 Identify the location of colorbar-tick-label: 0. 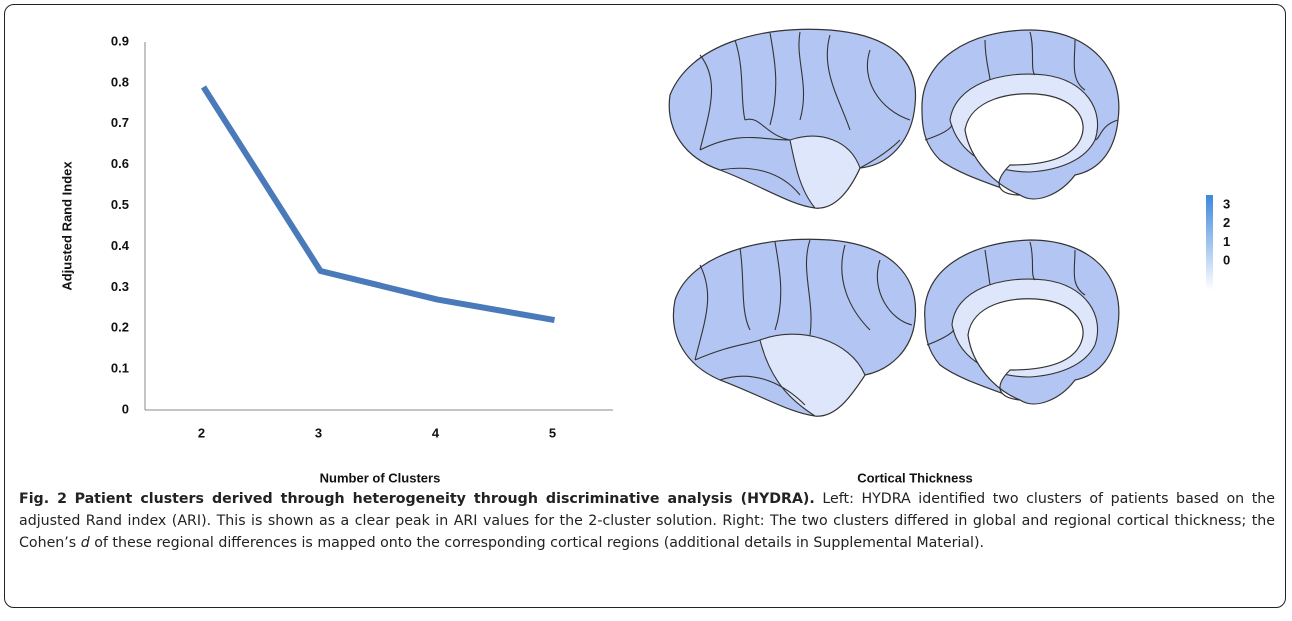
(1226, 259).